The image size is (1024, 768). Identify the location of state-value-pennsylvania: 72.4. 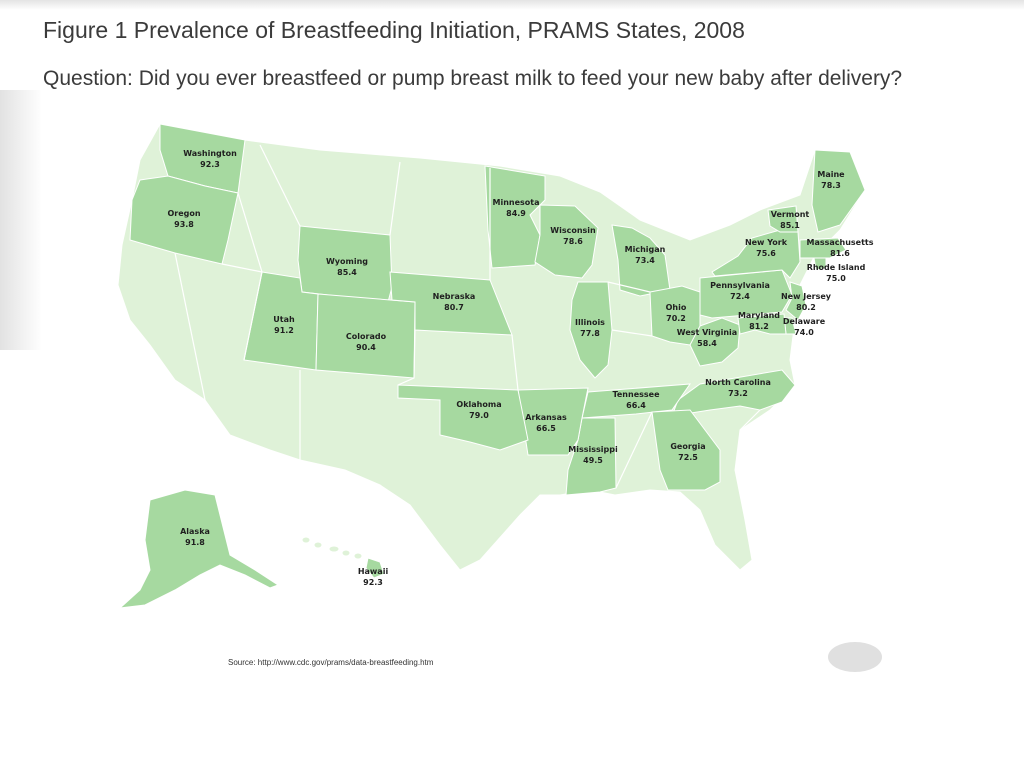
(740, 296).